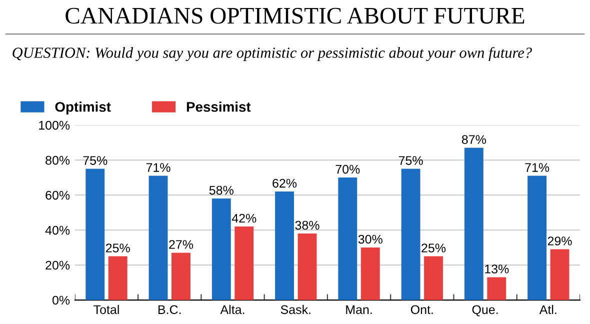 The width and height of the screenshot is (590, 324). Describe the element at coordinates (58, 265) in the screenshot. I see `y-tick-label: 20%` at that location.